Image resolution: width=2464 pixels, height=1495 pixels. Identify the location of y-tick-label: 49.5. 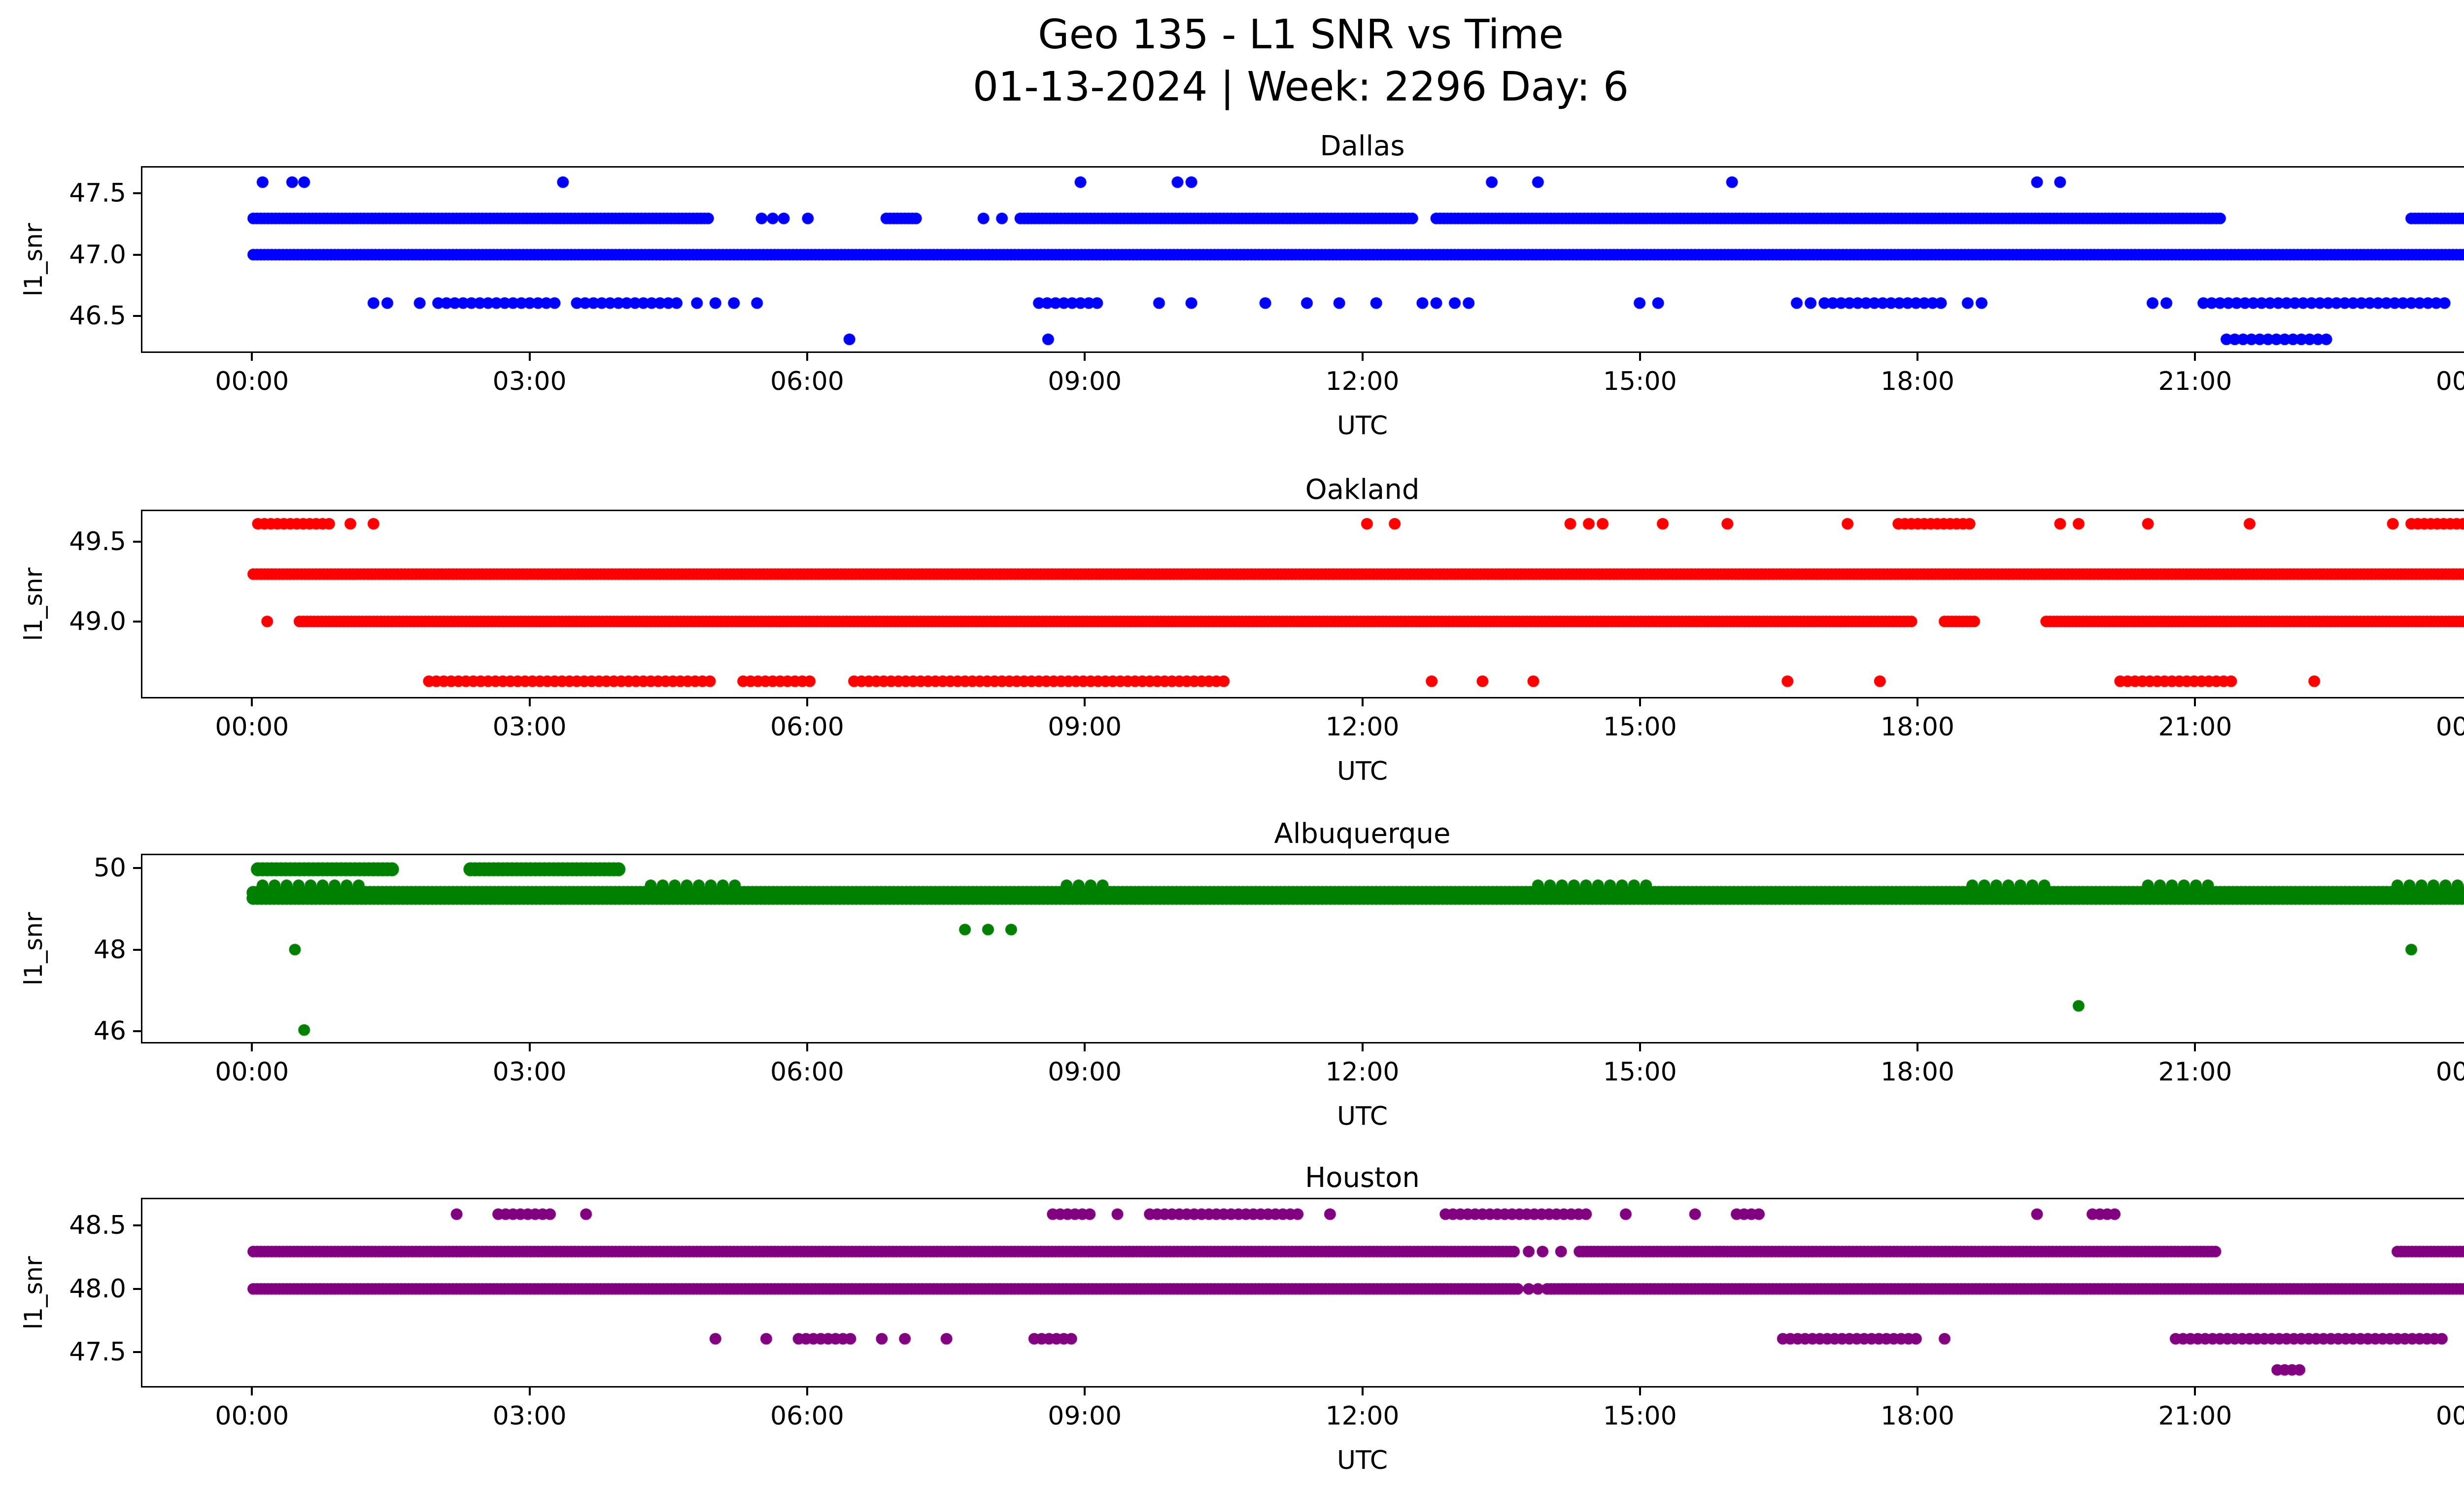
(97, 541).